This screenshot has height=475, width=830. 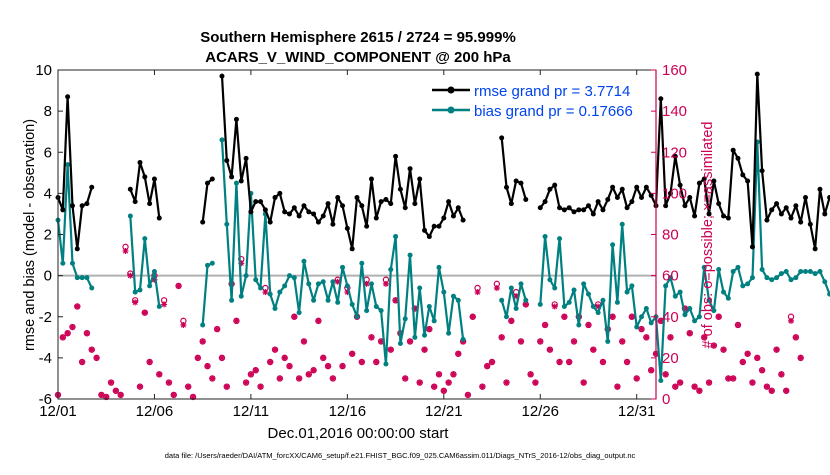 What do you see at coordinates (45, 317) in the screenshot?
I see `y-left-tick-label: -2` at bounding box center [45, 317].